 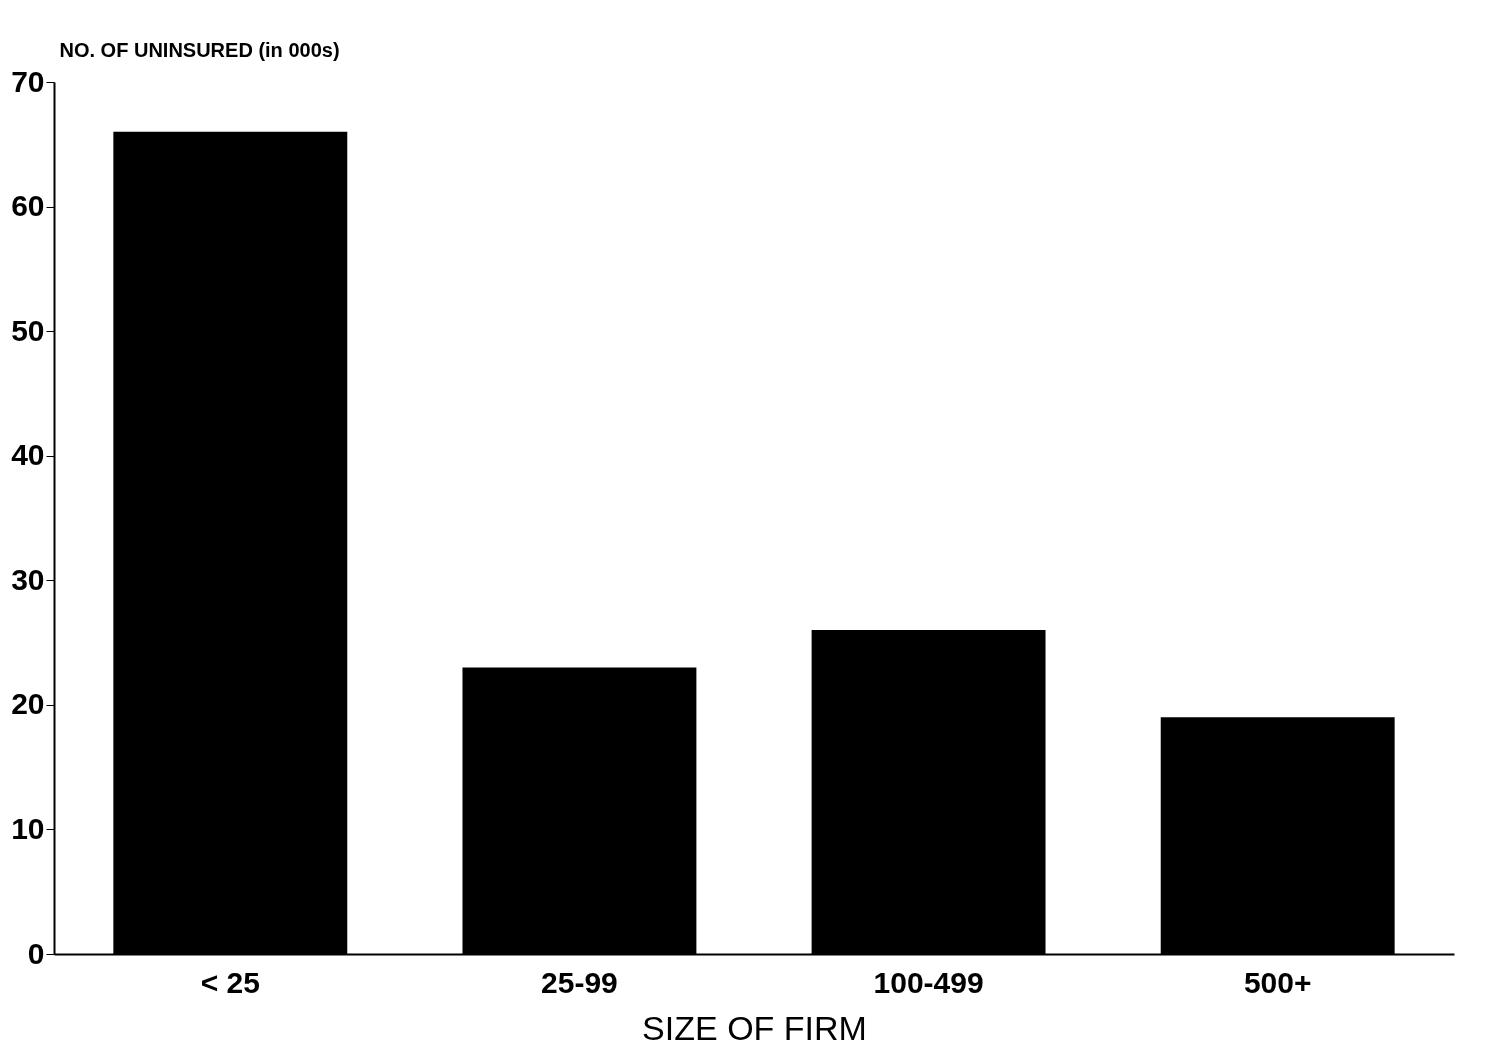 What do you see at coordinates (28, 704) in the screenshot?
I see `y-tick-label: 20` at bounding box center [28, 704].